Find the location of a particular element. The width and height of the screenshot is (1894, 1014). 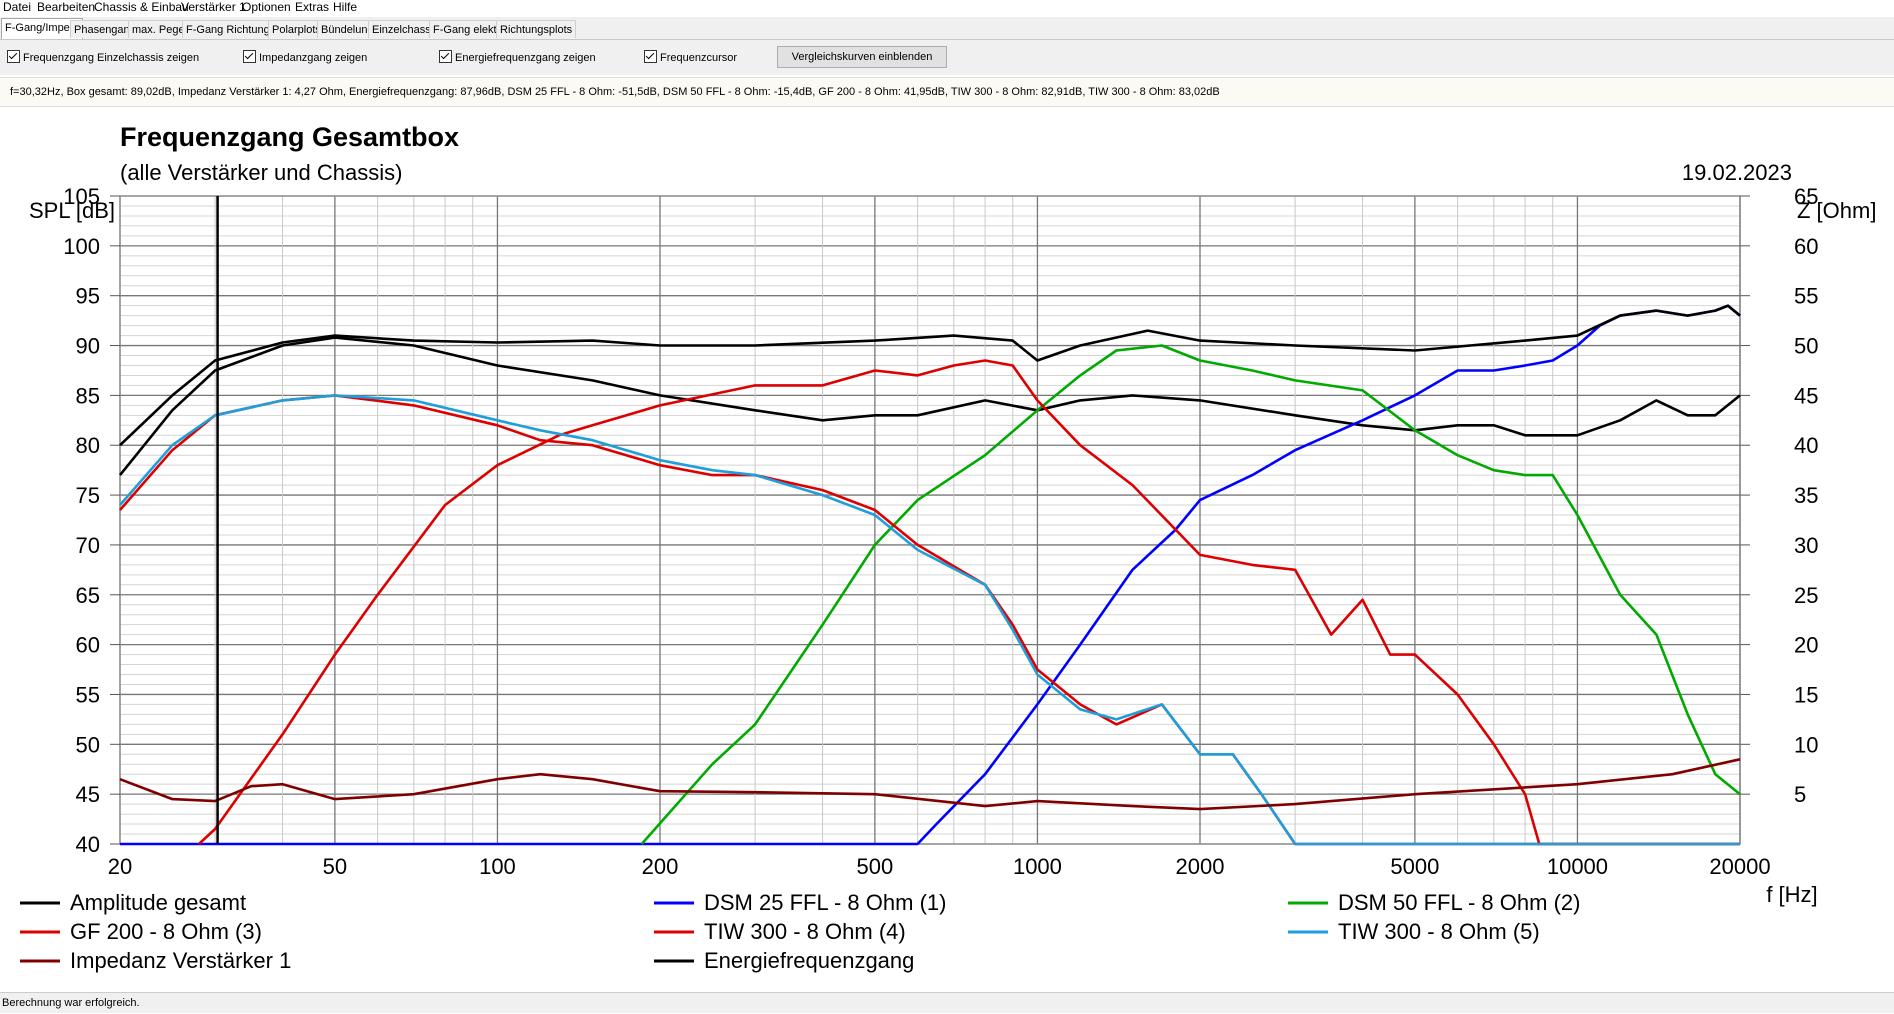

menu-item-extras: Extras is located at coordinates (312, 7).